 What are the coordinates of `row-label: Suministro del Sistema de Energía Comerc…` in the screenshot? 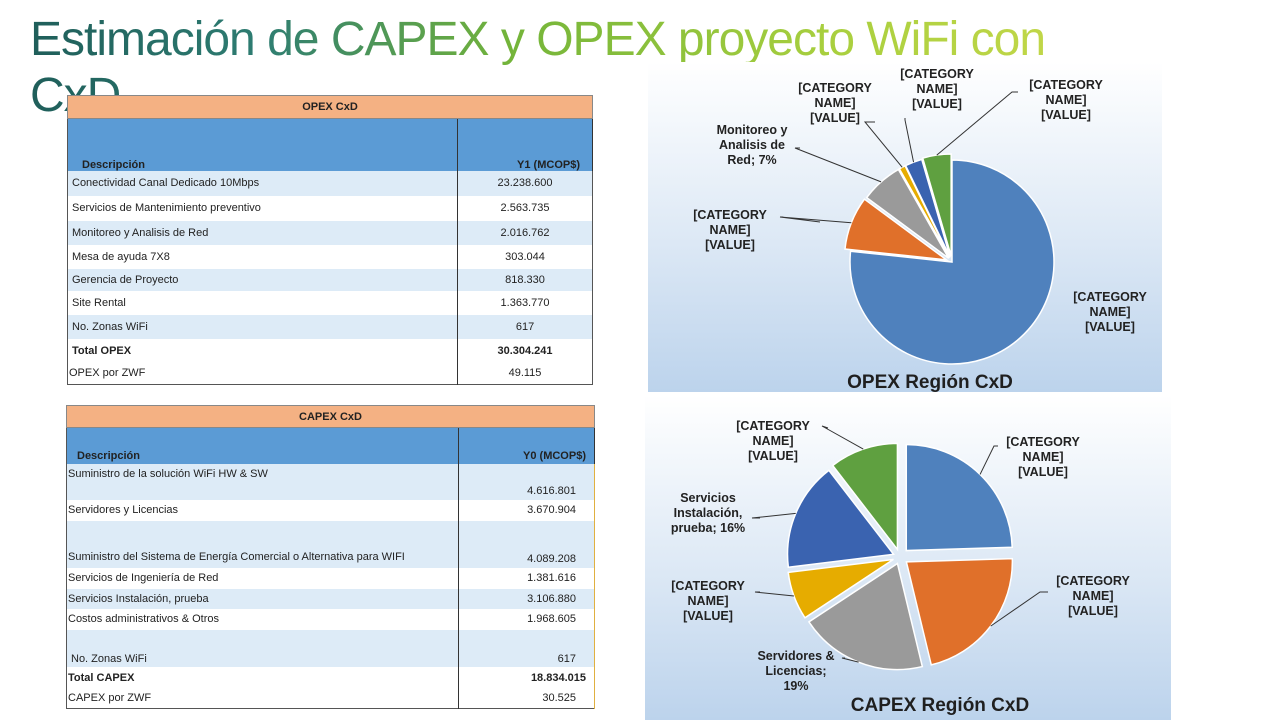 It's located at (262, 544).